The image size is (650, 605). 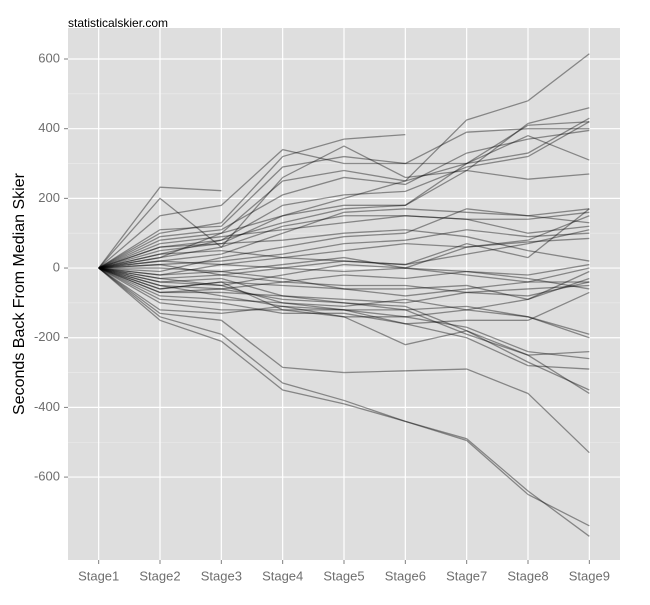 What do you see at coordinates (466, 575) in the screenshot?
I see `x-tick-label: Stage7` at bounding box center [466, 575].